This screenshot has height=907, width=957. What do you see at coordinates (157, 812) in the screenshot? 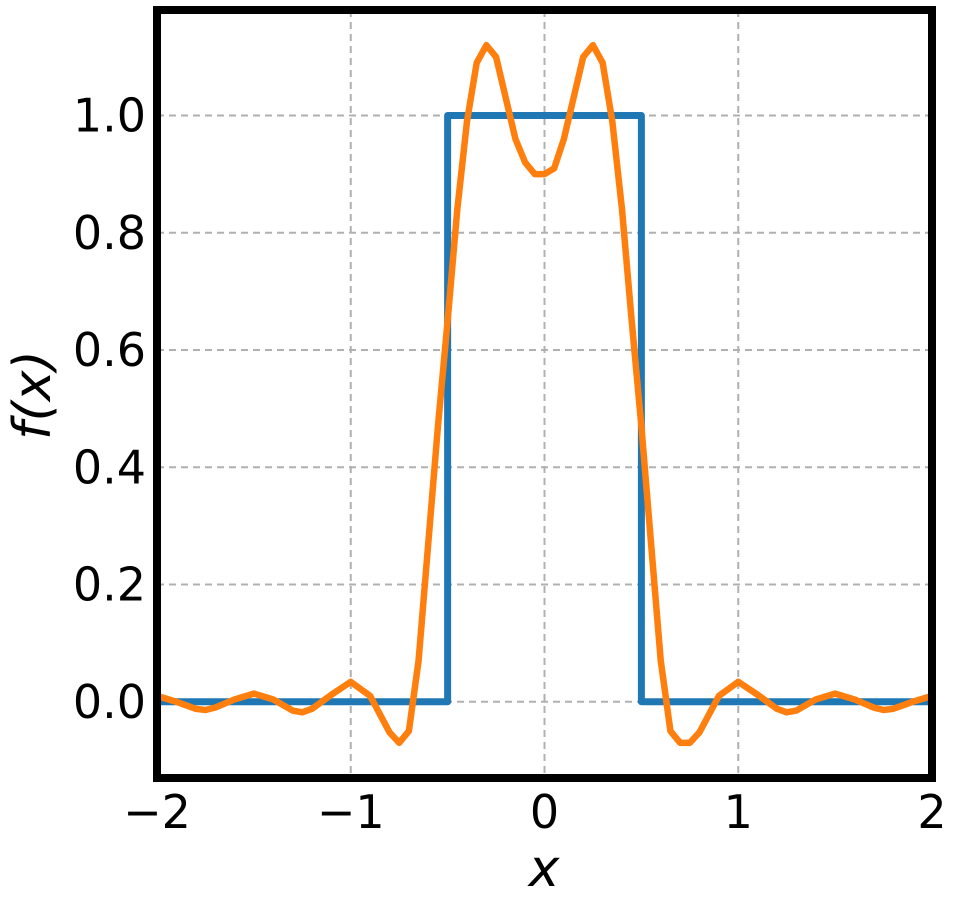
I see `x-tick-label: −2` at bounding box center [157, 812].